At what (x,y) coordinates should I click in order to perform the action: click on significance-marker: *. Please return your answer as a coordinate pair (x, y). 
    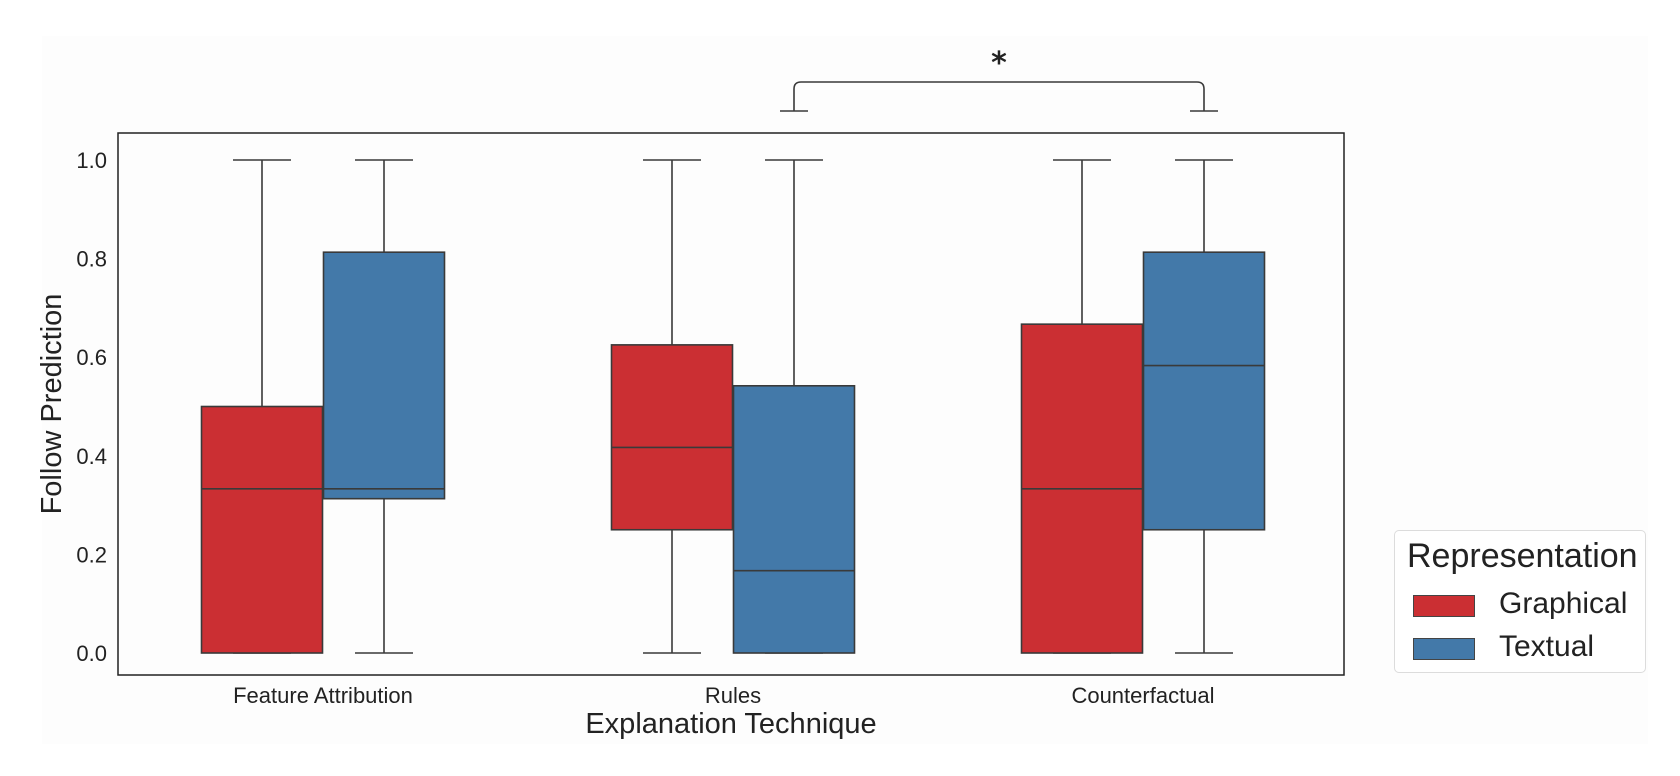
    Looking at the image, I should click on (999, 63).